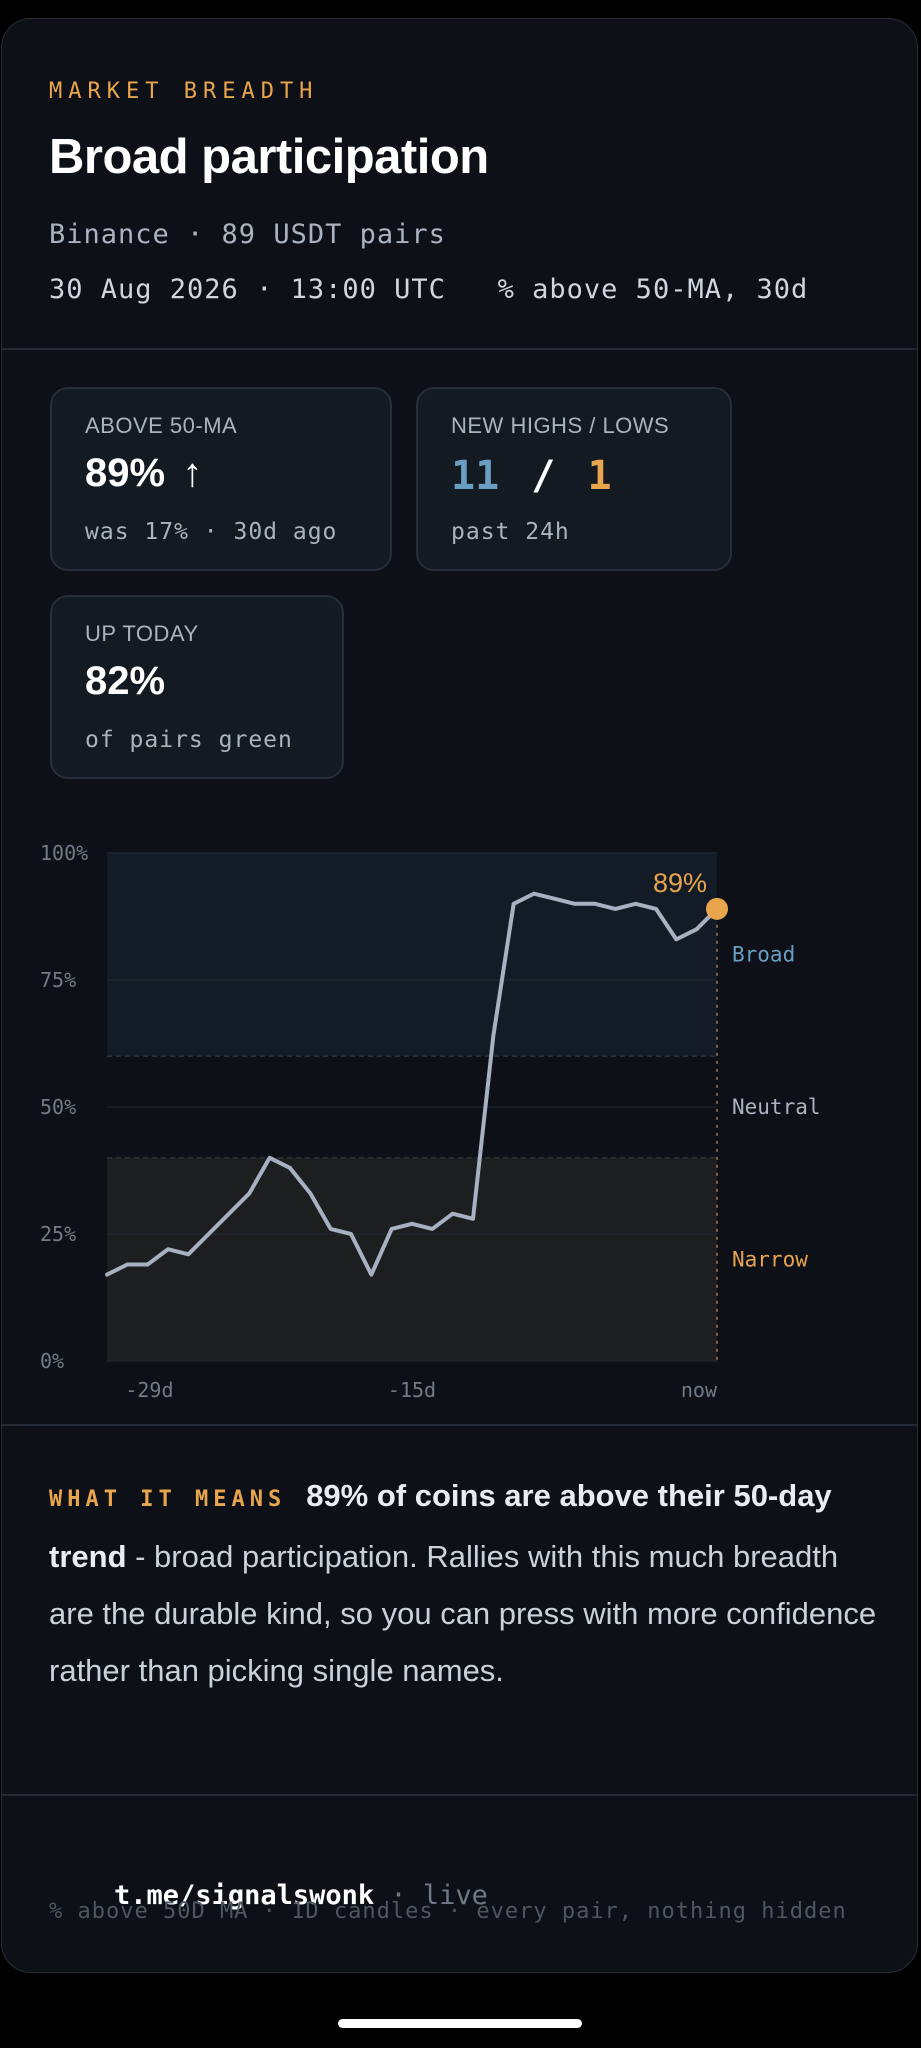 The height and width of the screenshot is (2048, 921). Describe the element at coordinates (412, 1084) in the screenshot. I see `breadth-line` at that location.